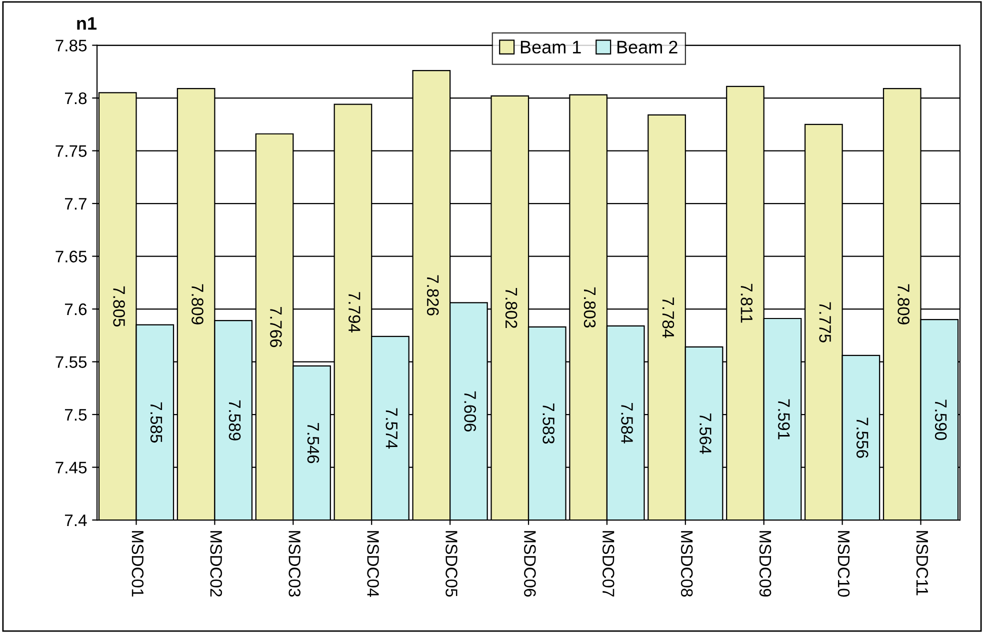 Image resolution: width=984 pixels, height=633 pixels. I want to click on data-label: 7.556, so click(862, 438).